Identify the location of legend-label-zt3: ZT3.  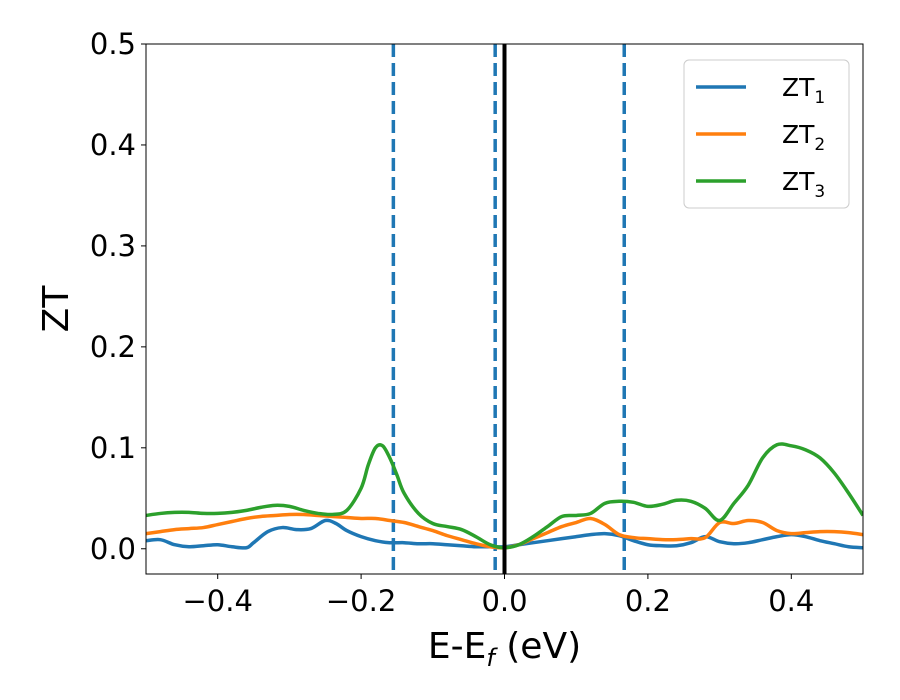
(803, 184).